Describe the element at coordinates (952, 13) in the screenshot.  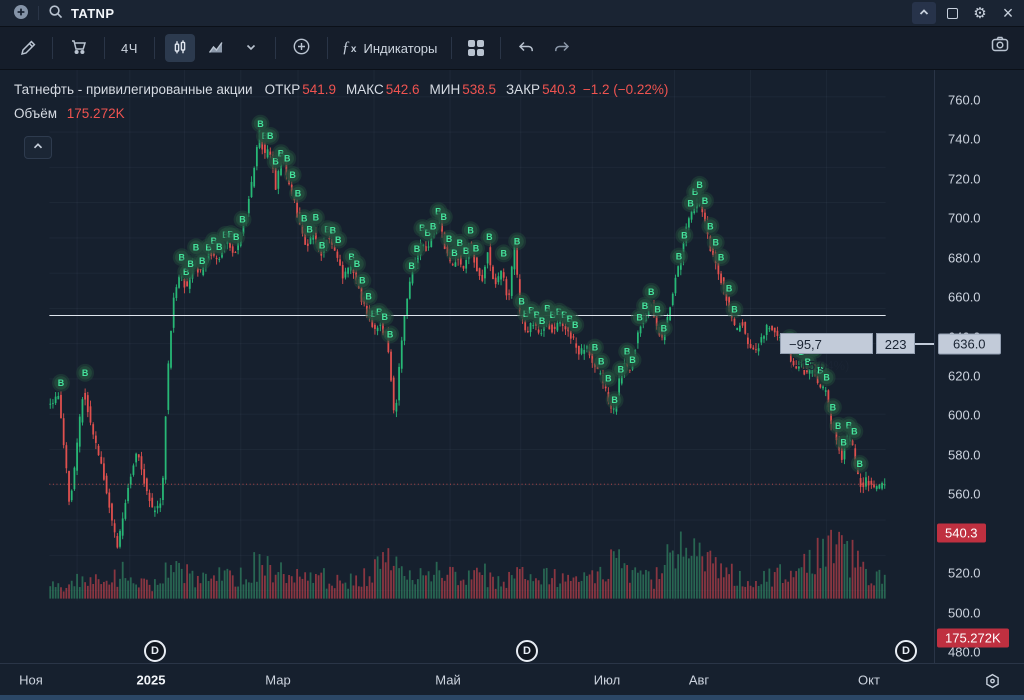
I see `maximize-button` at that location.